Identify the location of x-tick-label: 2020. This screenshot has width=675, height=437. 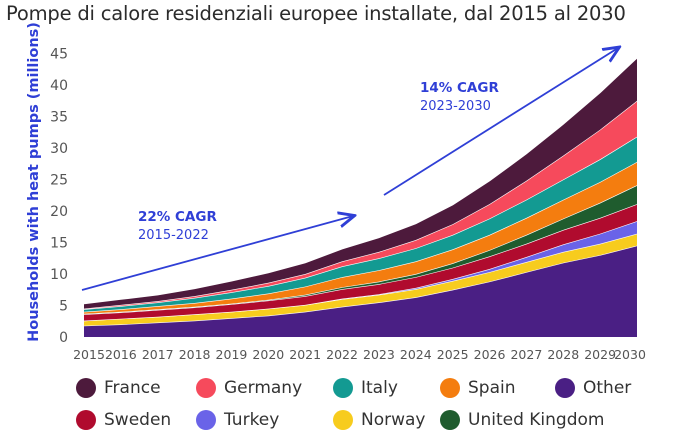
(268, 354).